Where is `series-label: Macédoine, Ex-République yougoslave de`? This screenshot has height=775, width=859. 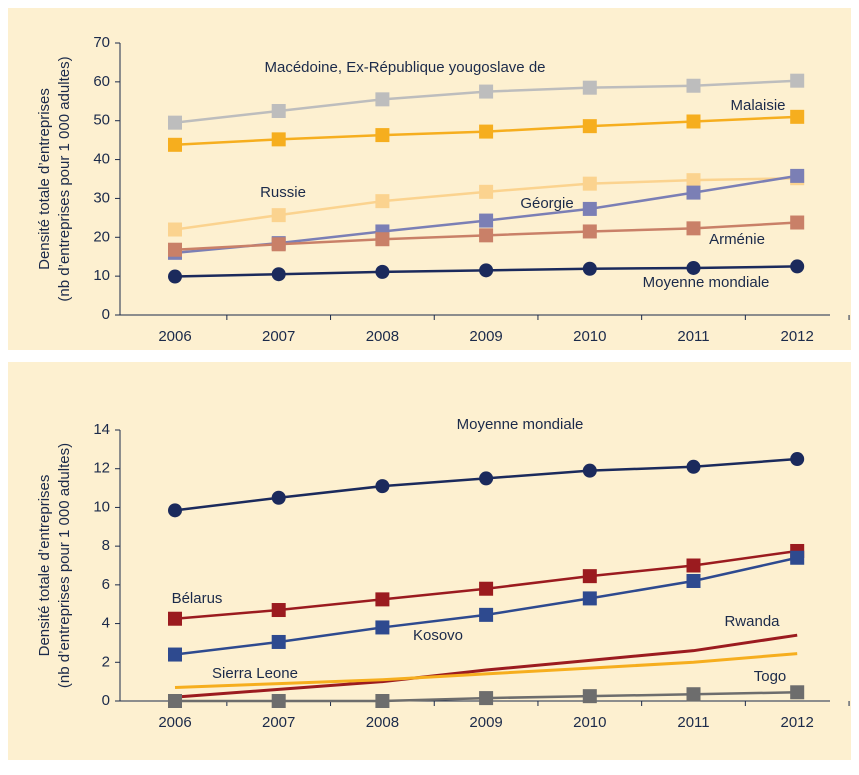 series-label: Macédoine, Ex-République yougoslave de is located at coordinates (404, 67).